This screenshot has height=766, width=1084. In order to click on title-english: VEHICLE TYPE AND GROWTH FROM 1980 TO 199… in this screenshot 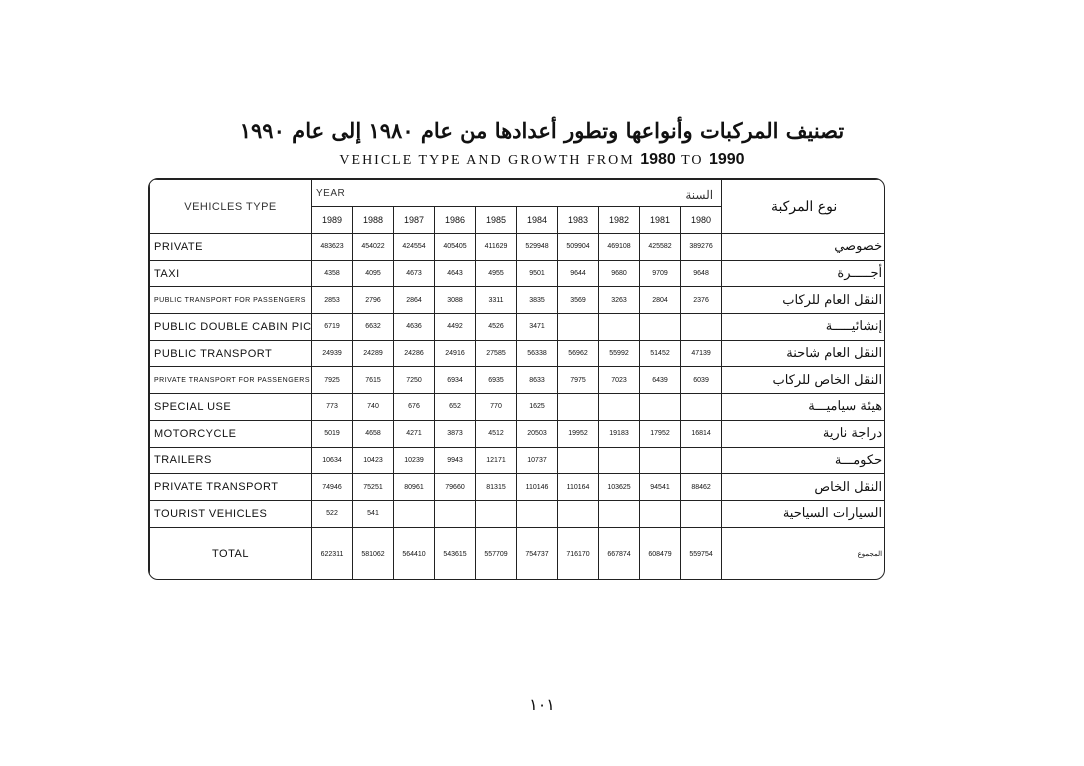, I will do `click(542, 160)`.